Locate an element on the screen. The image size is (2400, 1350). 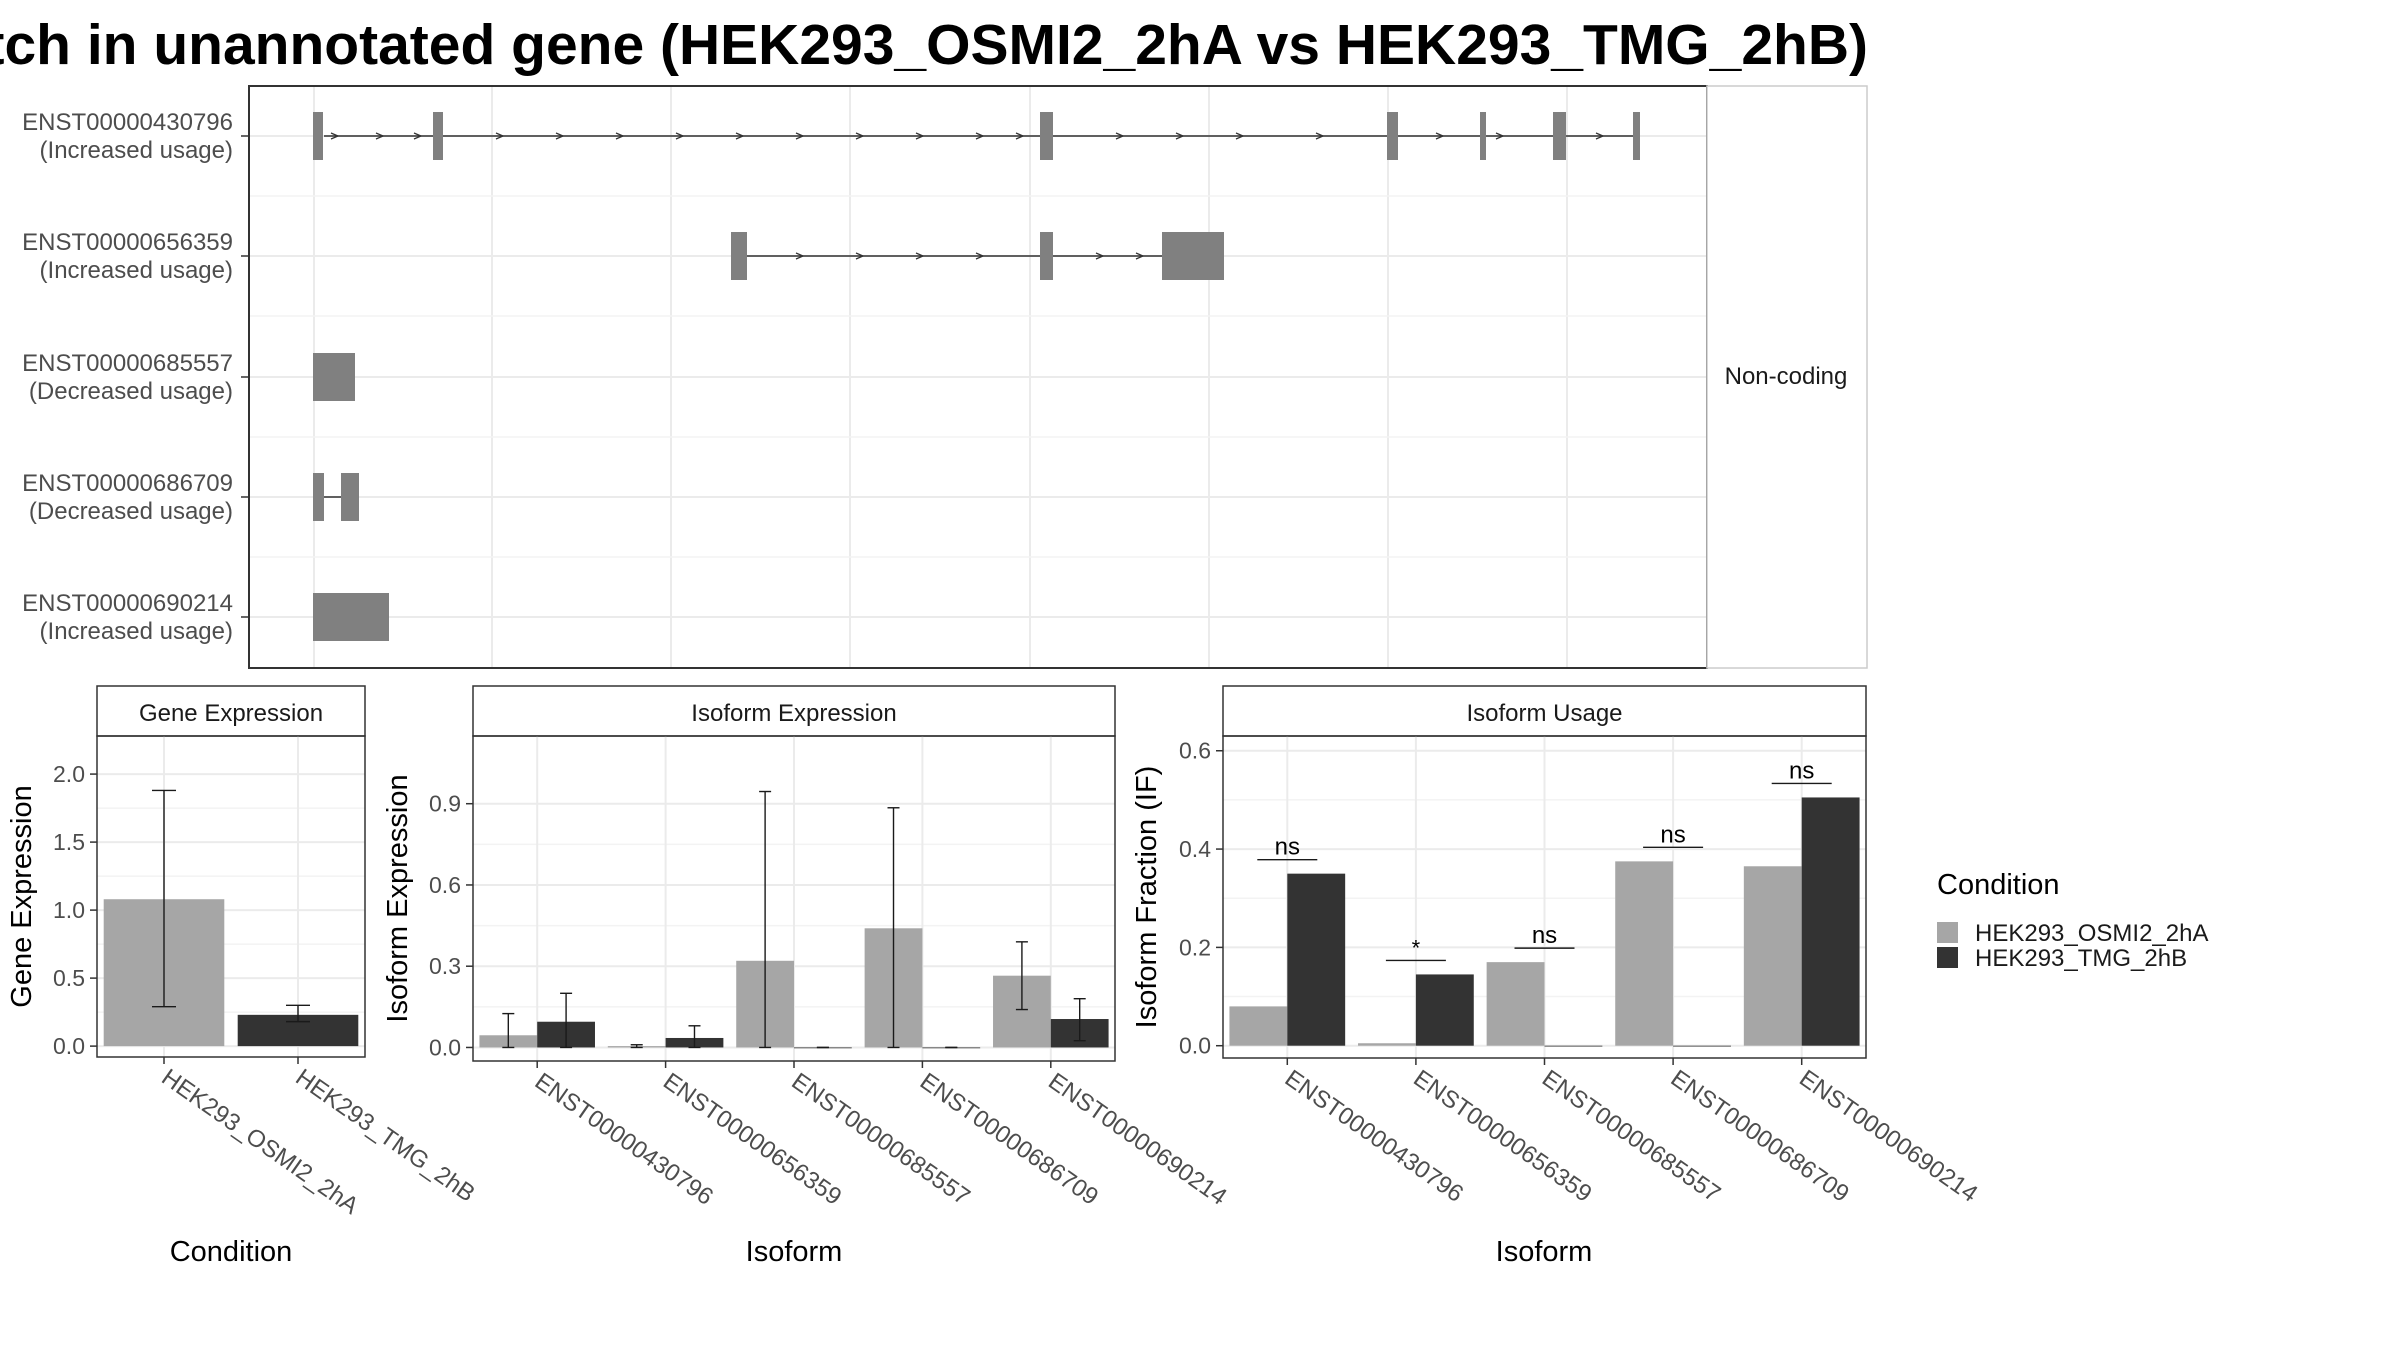
legend-label: HEK293_TMG_2hB is located at coordinates (2081, 958).